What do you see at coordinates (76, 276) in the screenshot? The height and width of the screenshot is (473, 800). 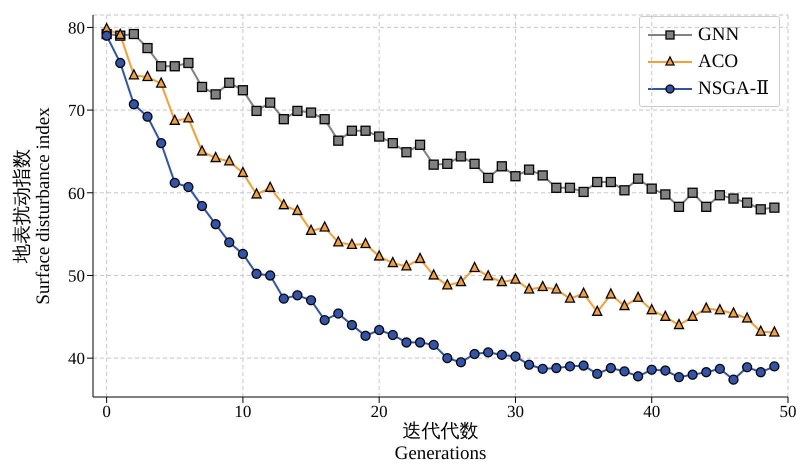 I see `y-tick-label: 50` at bounding box center [76, 276].